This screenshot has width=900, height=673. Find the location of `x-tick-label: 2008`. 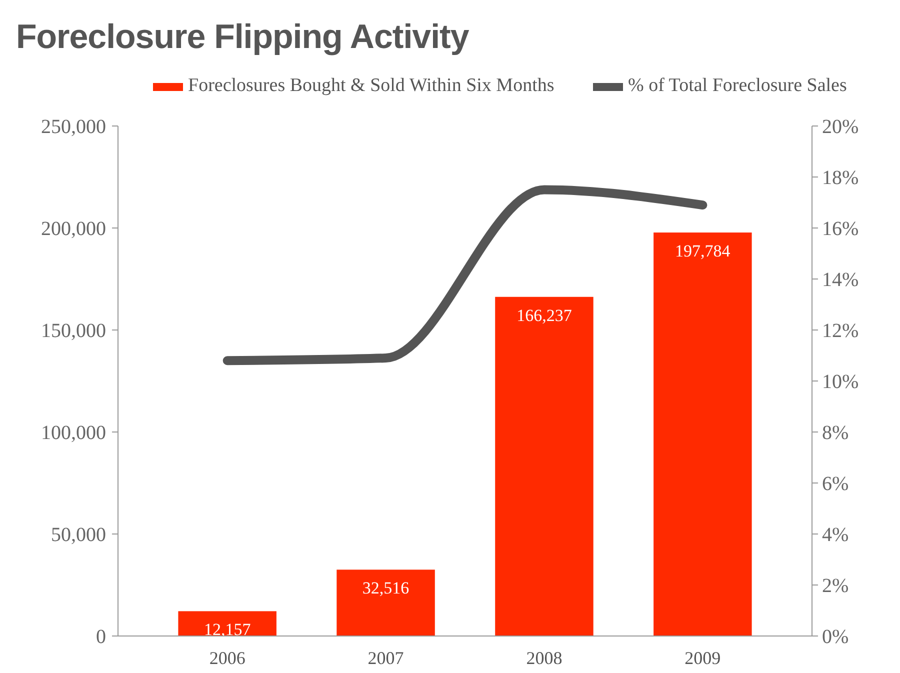

x-tick-label: 2008 is located at coordinates (544, 658).